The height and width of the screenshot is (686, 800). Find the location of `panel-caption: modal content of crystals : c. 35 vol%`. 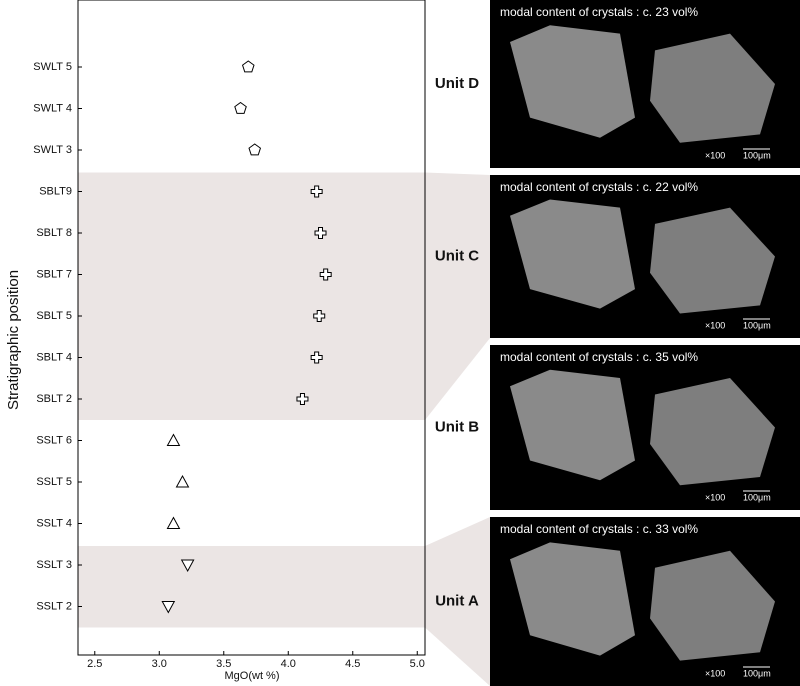

panel-caption: modal content of crystals : c. 35 vol% is located at coordinates (599, 357).